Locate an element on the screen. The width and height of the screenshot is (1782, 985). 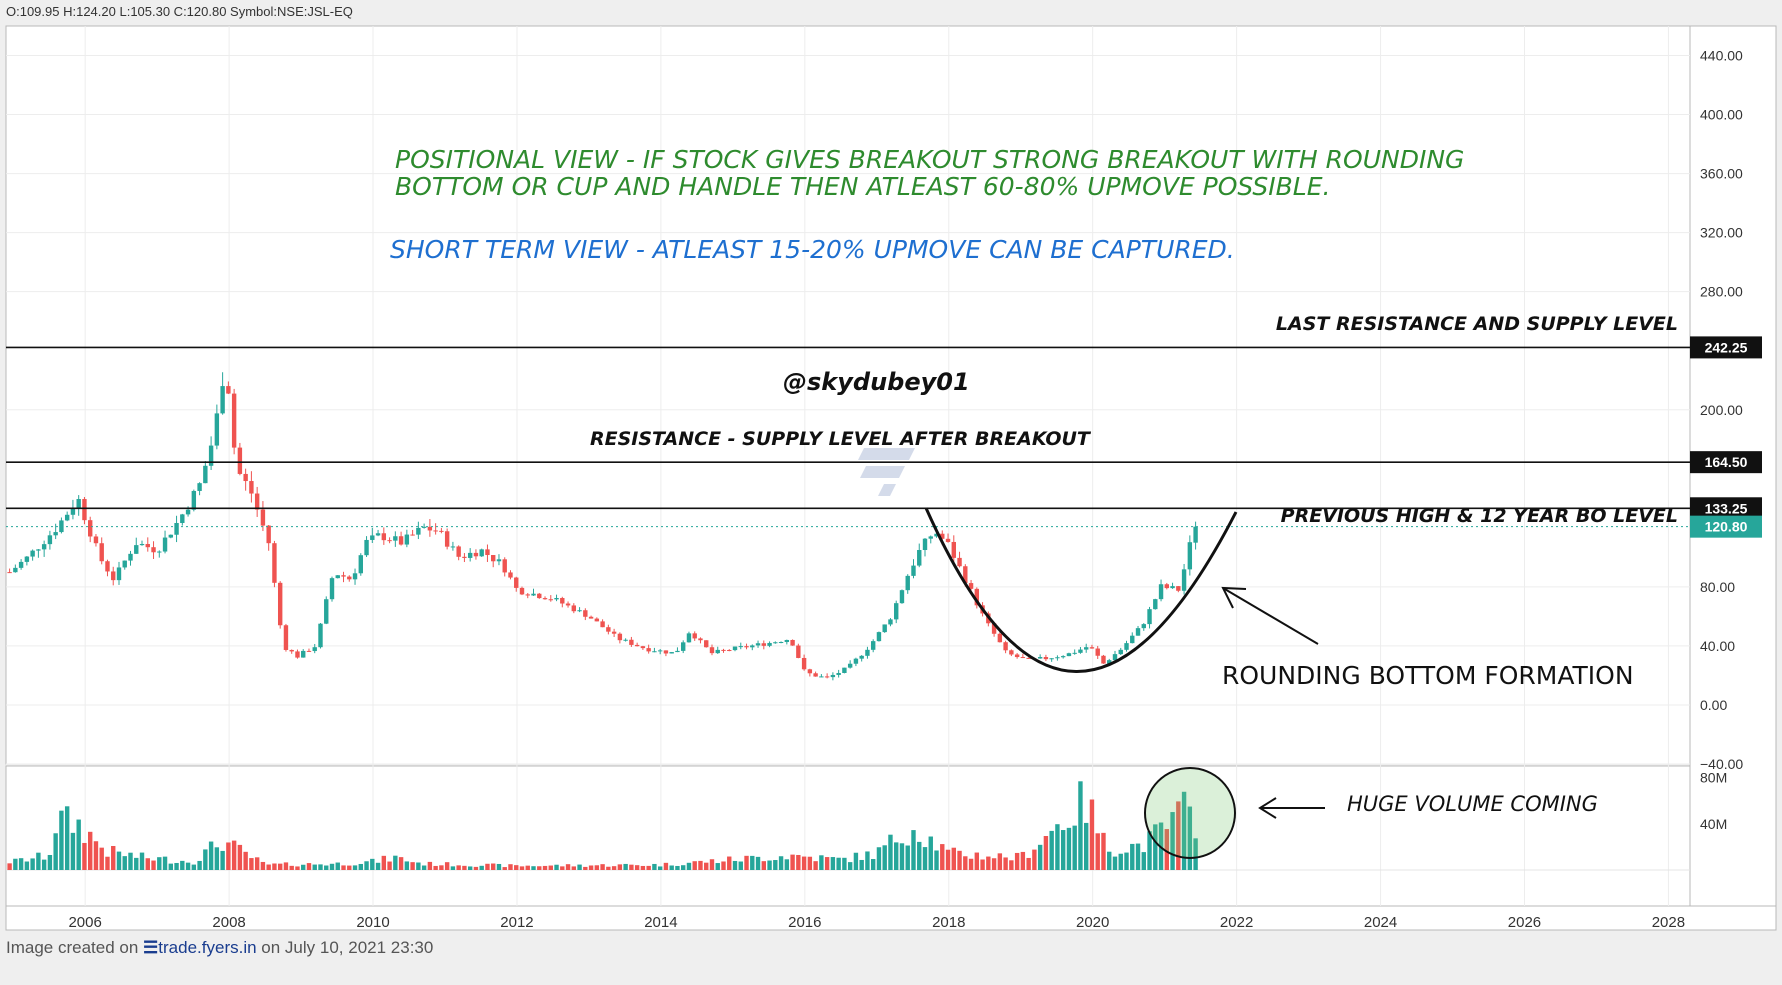
time-tick-label: 2024 is located at coordinates (1380, 922).